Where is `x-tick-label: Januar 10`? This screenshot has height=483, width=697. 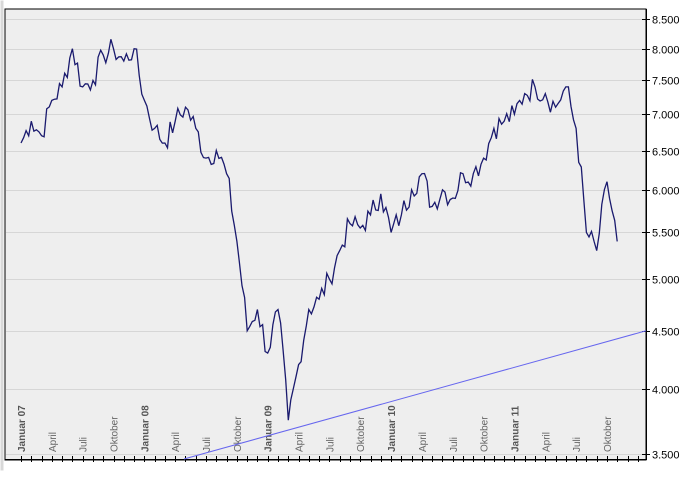
x-tick-label: Januar 10 is located at coordinates (392, 428).